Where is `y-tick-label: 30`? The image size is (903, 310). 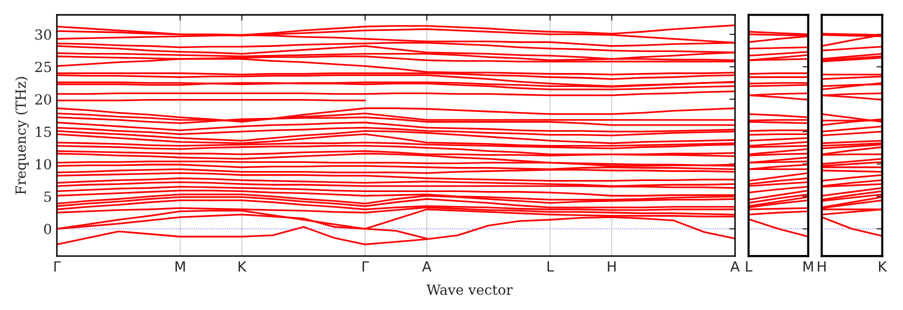
y-tick-label: 30 is located at coordinates (43, 34).